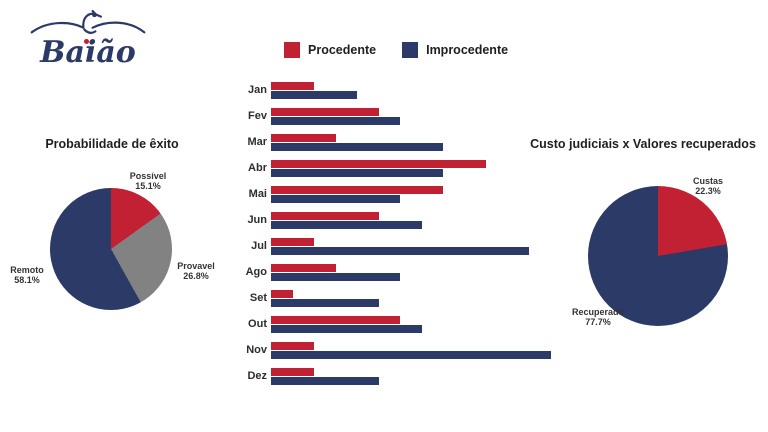  What do you see at coordinates (256, 272) in the screenshot?
I see `month-label-ago: Ago` at bounding box center [256, 272].